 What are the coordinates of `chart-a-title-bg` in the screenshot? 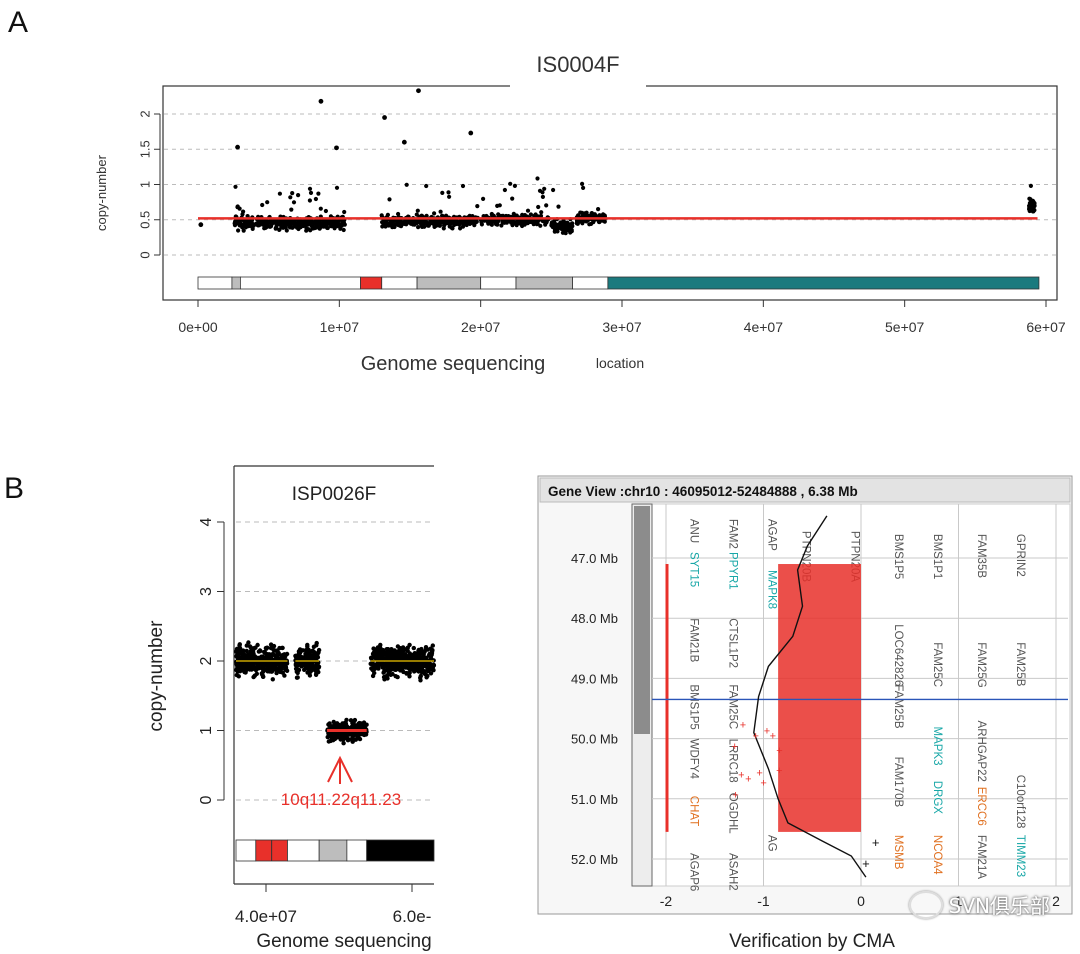 It's located at (578, 86).